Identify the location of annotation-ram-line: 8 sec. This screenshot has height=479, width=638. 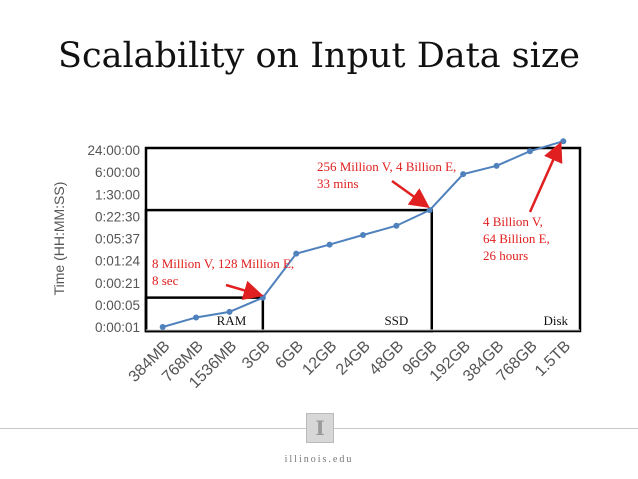
(165, 280).